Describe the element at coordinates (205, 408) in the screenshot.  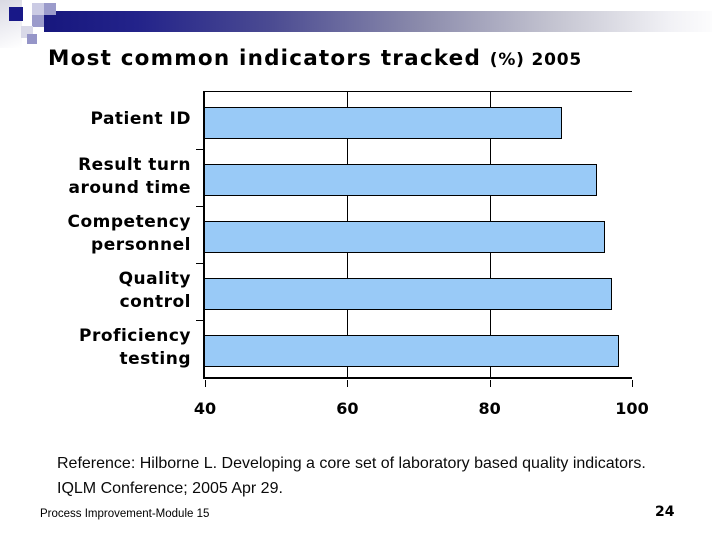
I see `x-tick-label-40: 40` at that location.